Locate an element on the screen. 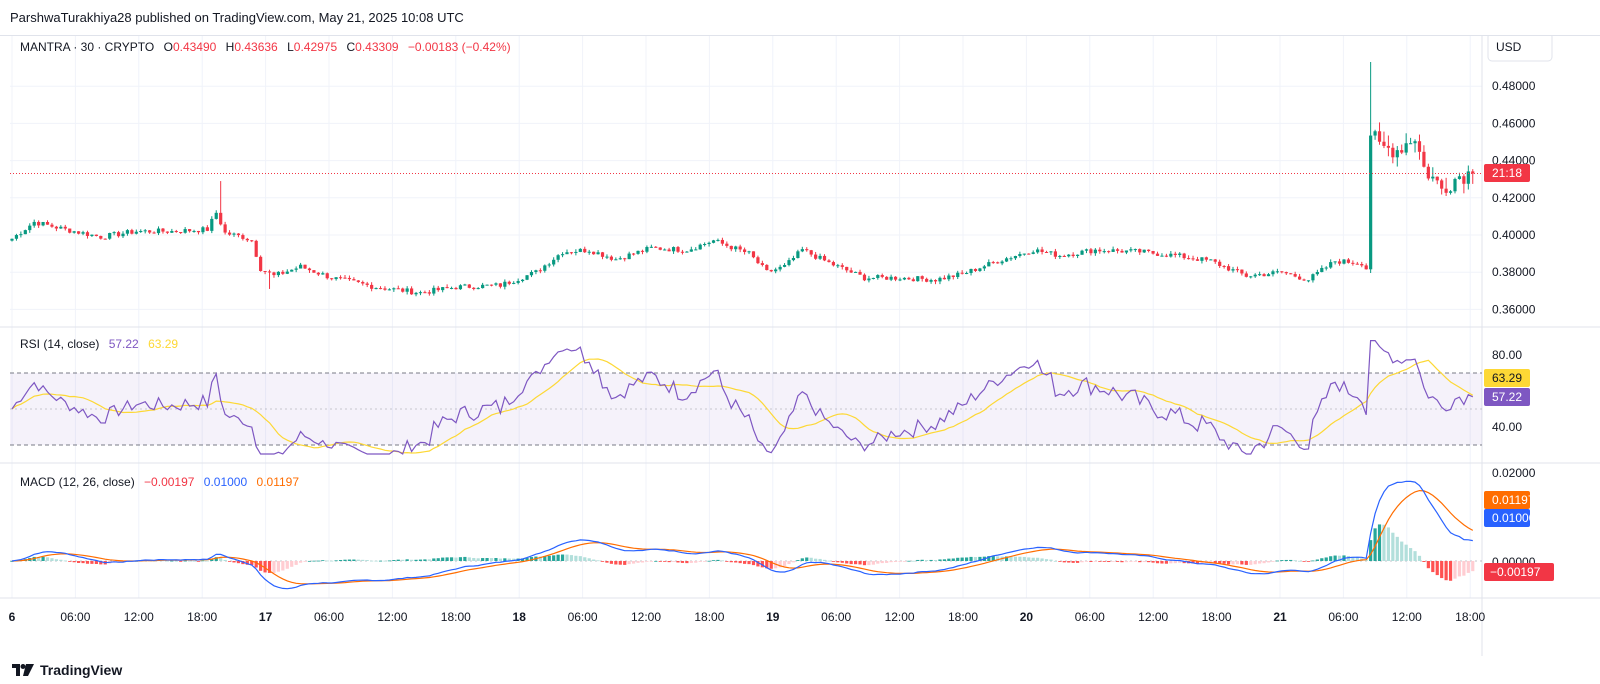  symbol-label: MANTRA · 30 · CRYPTO is located at coordinates (87, 47).